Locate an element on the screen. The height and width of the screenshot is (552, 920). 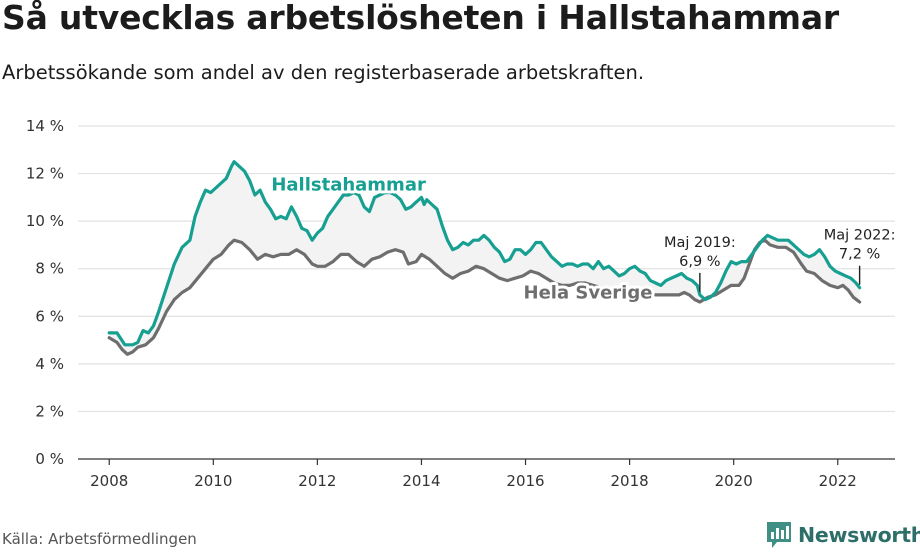
y-tick-label: 10 % is located at coordinates (45, 221).